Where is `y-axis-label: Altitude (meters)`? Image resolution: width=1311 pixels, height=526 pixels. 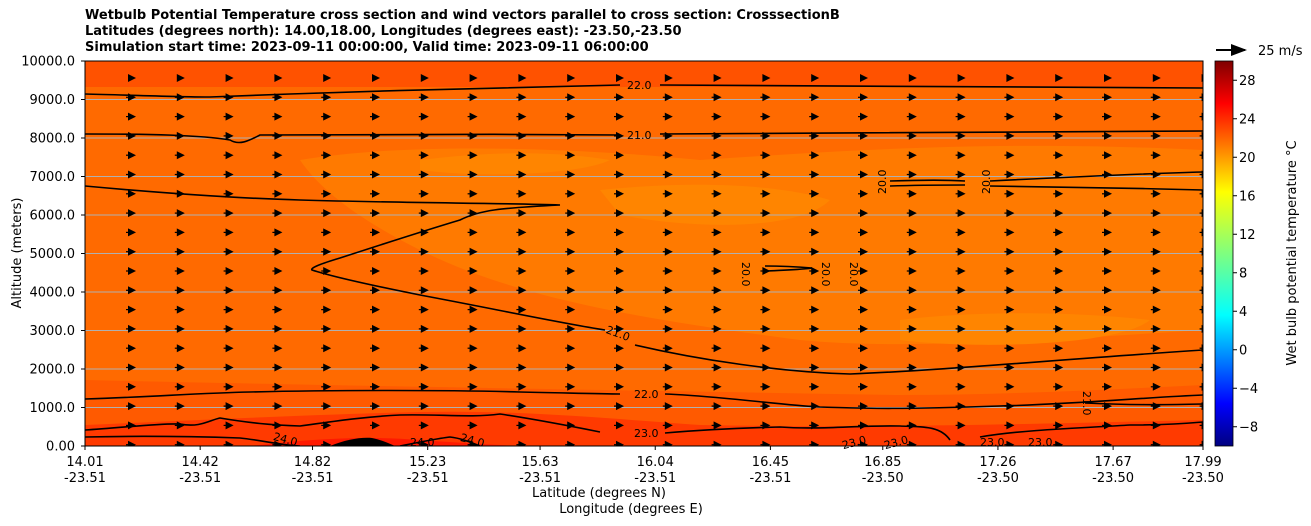
y-axis-label: Altitude (meters) is located at coordinates (17, 253).